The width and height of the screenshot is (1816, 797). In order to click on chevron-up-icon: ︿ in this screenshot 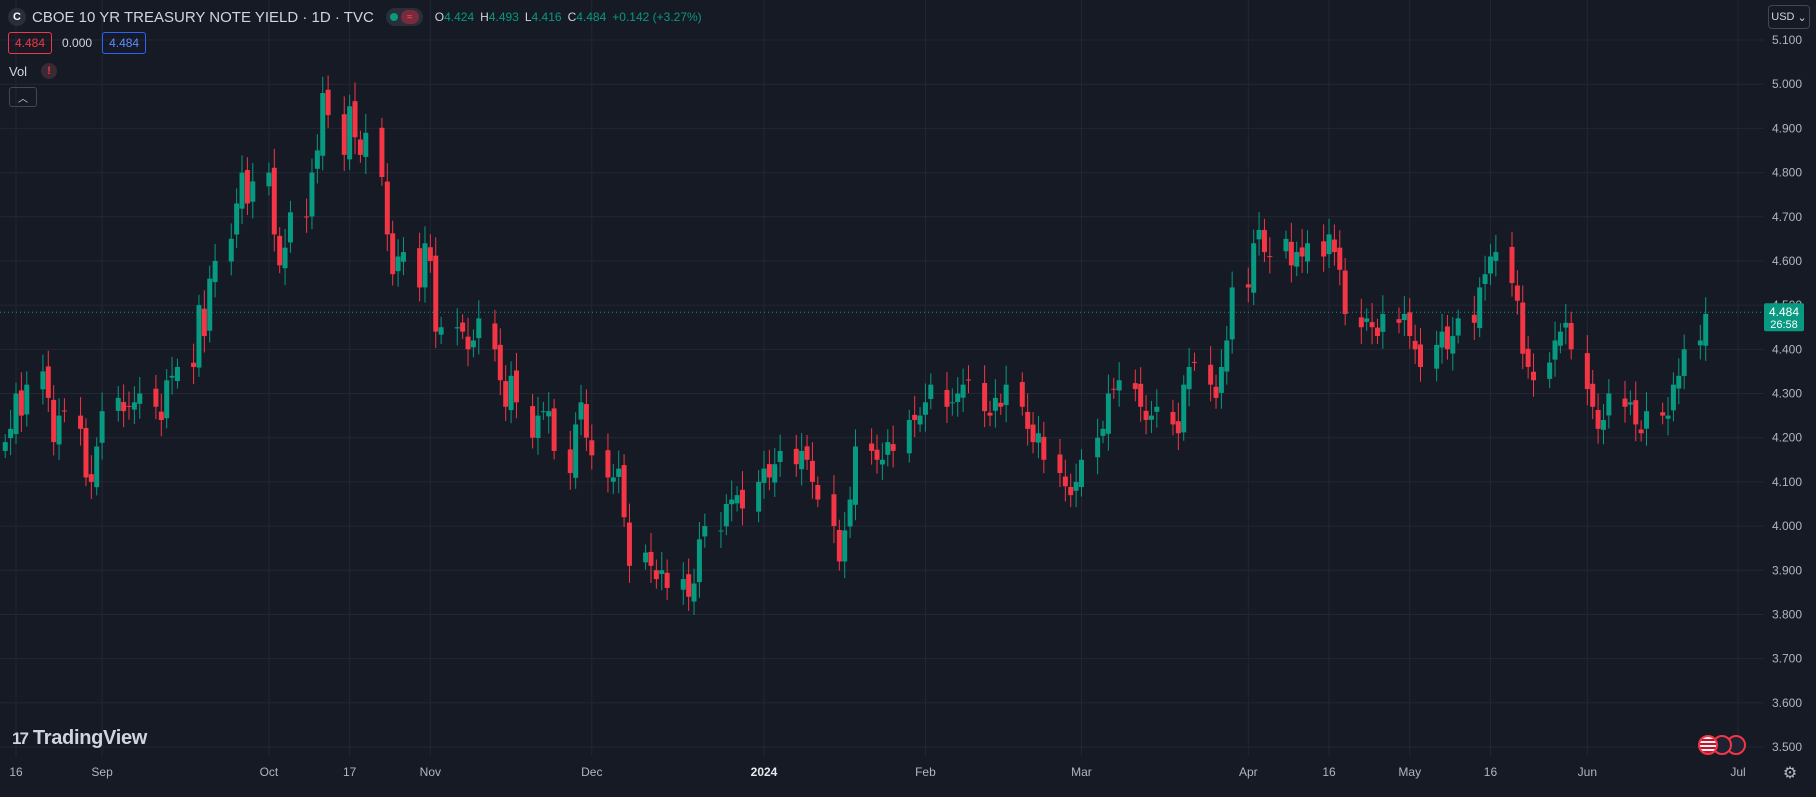, I will do `click(23, 99)`.